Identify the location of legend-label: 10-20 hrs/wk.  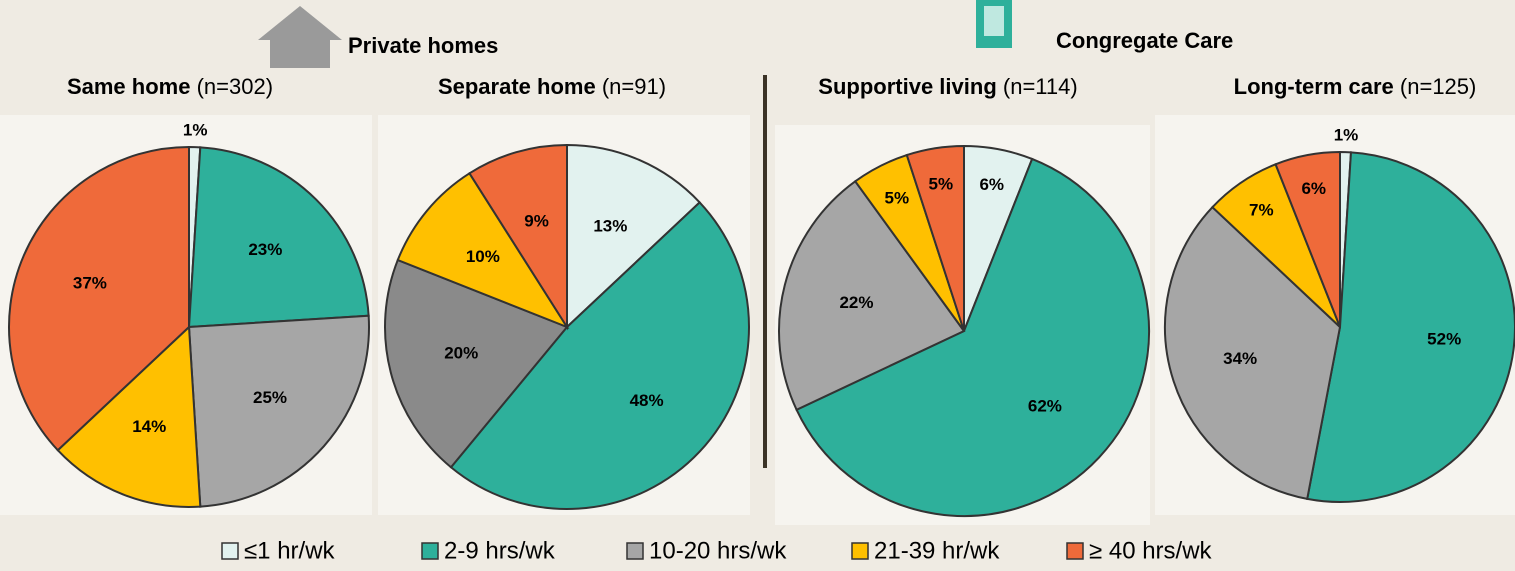
(718, 550).